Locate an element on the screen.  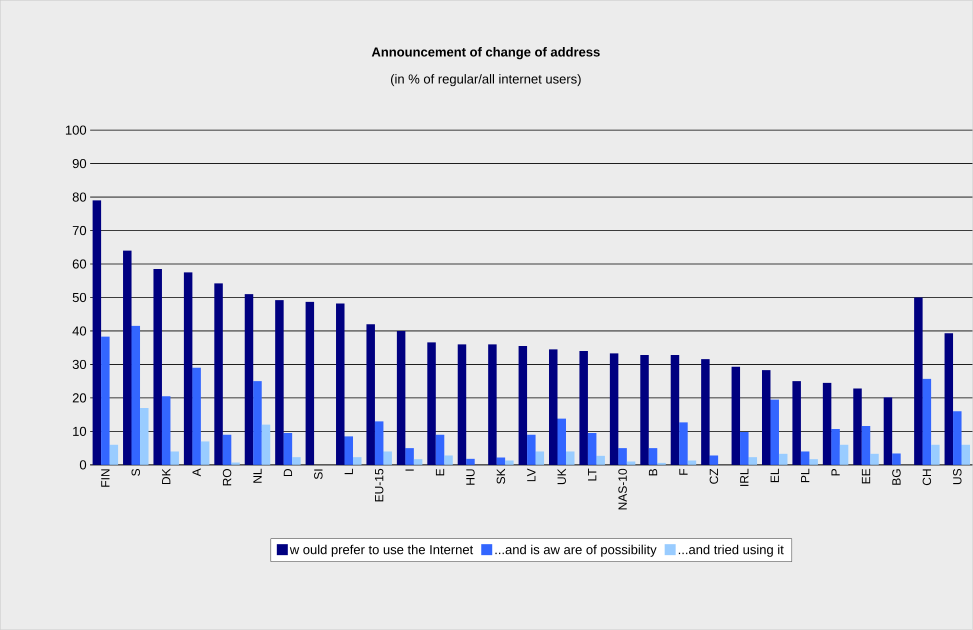
x-tick-label: P is located at coordinates (835, 472).